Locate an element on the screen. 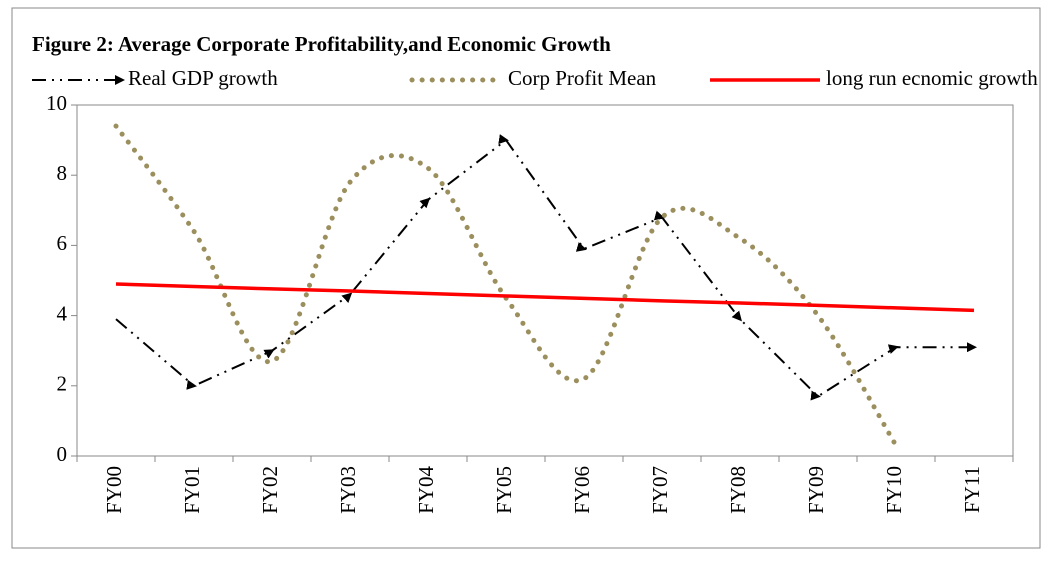 The height and width of the screenshot is (561, 1053). x-tick-label: FY09 is located at coordinates (816, 490).